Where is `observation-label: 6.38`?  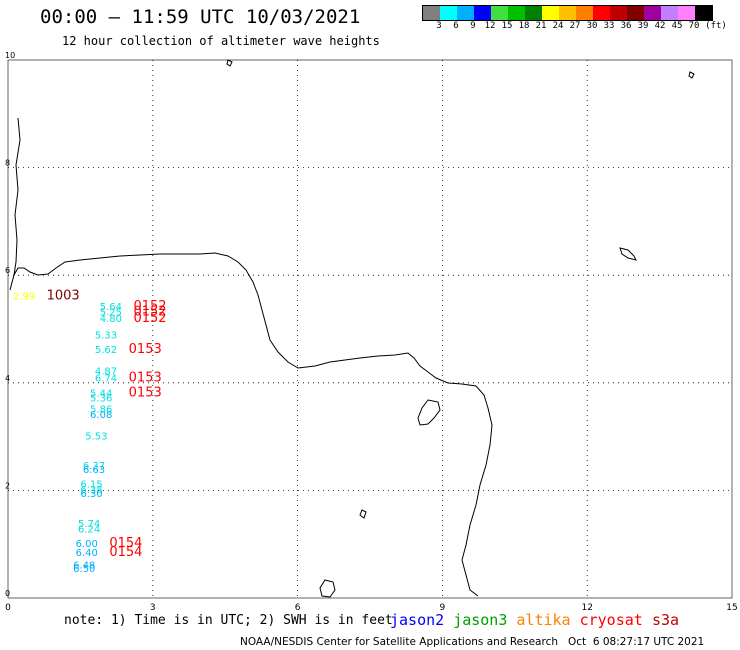
observation-label: 6.38 is located at coordinates (91, 490).